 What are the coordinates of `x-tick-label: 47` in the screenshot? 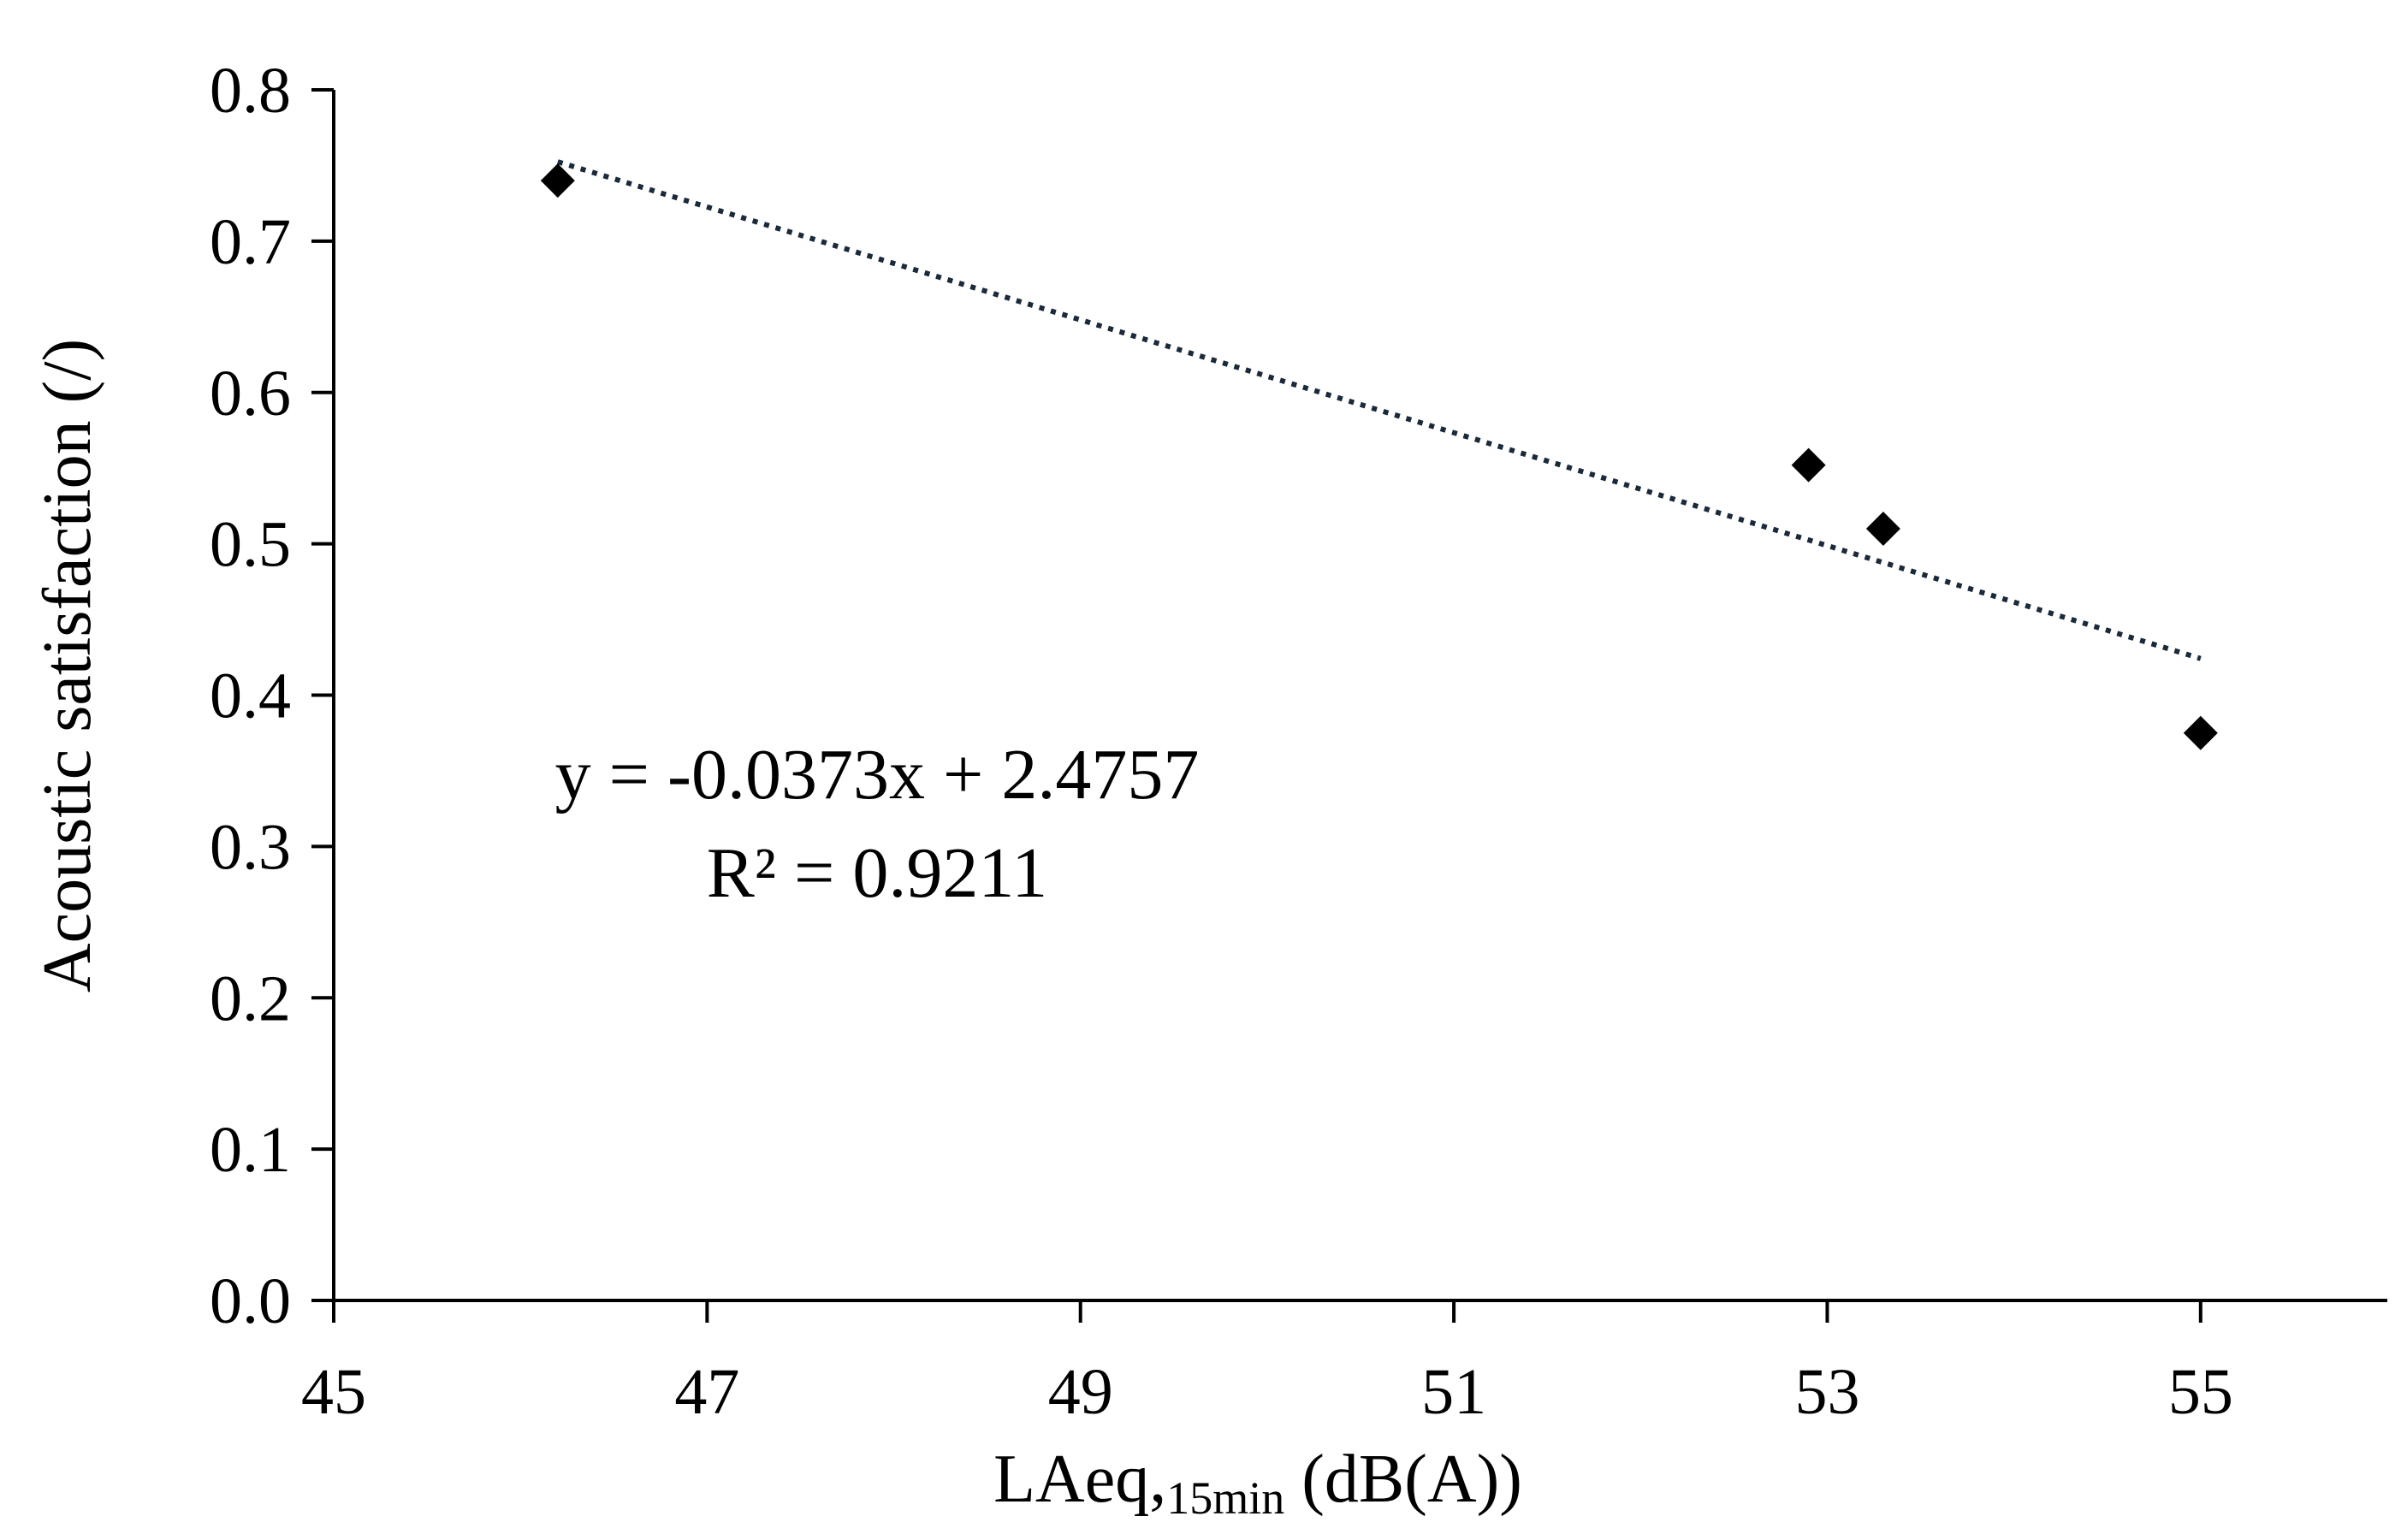 It's located at (706, 1392).